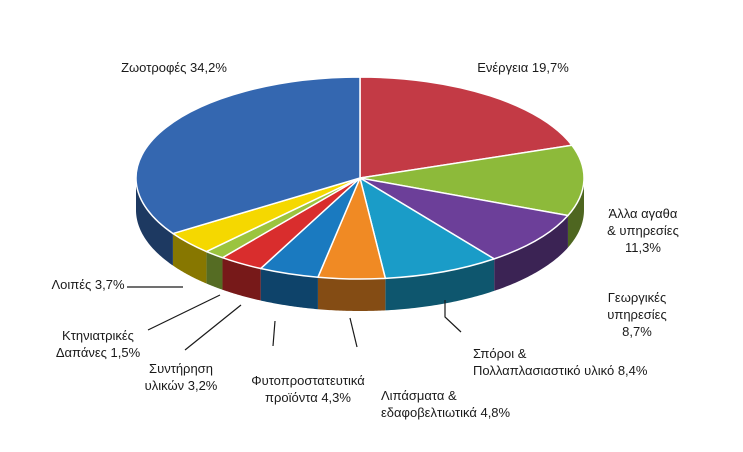 This screenshot has height=452, width=743. I want to click on pie-slice-σπόροι-πολλαπλασιαστικό-υλικό, so click(427, 228).